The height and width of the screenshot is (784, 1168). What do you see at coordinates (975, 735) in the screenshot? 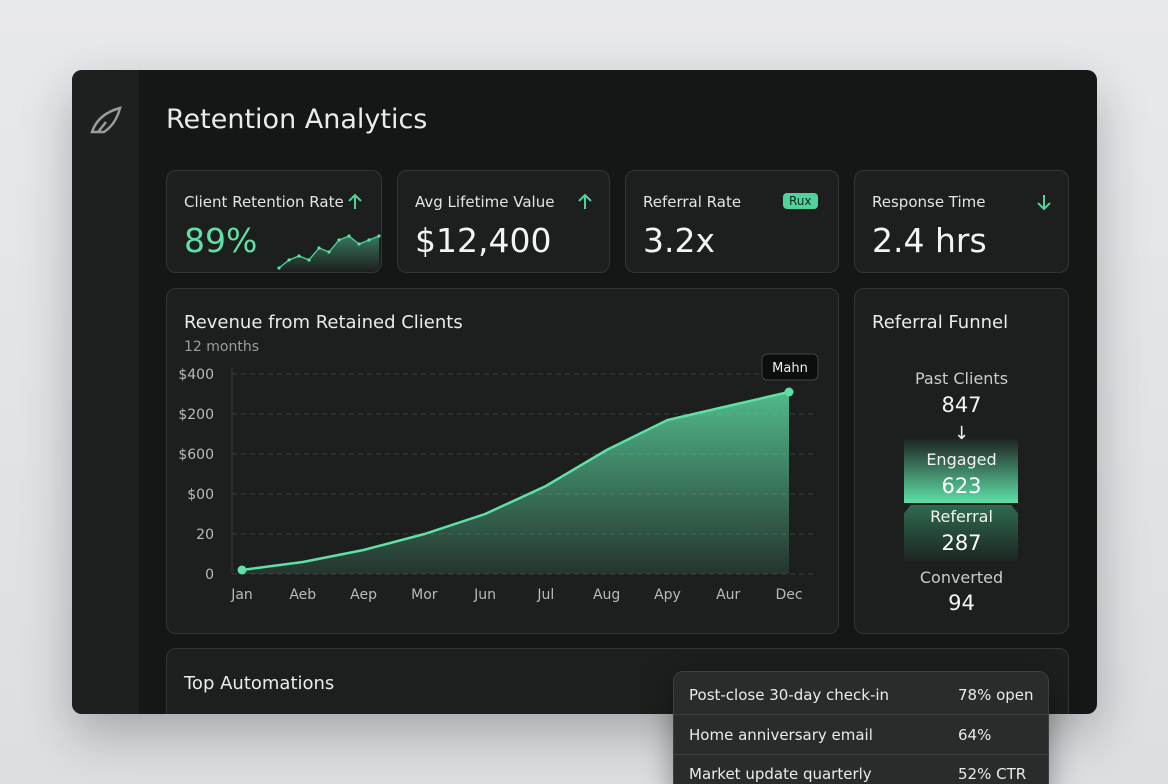
I see `automation-metric: 64%` at bounding box center [975, 735].